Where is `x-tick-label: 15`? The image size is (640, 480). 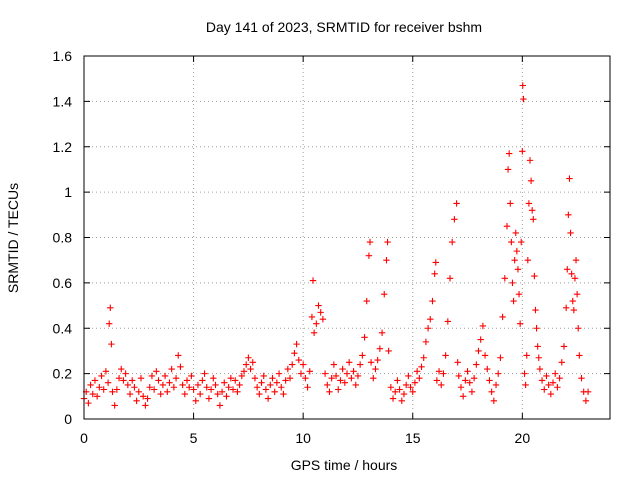
x-tick-label: 15 is located at coordinates (413, 438).